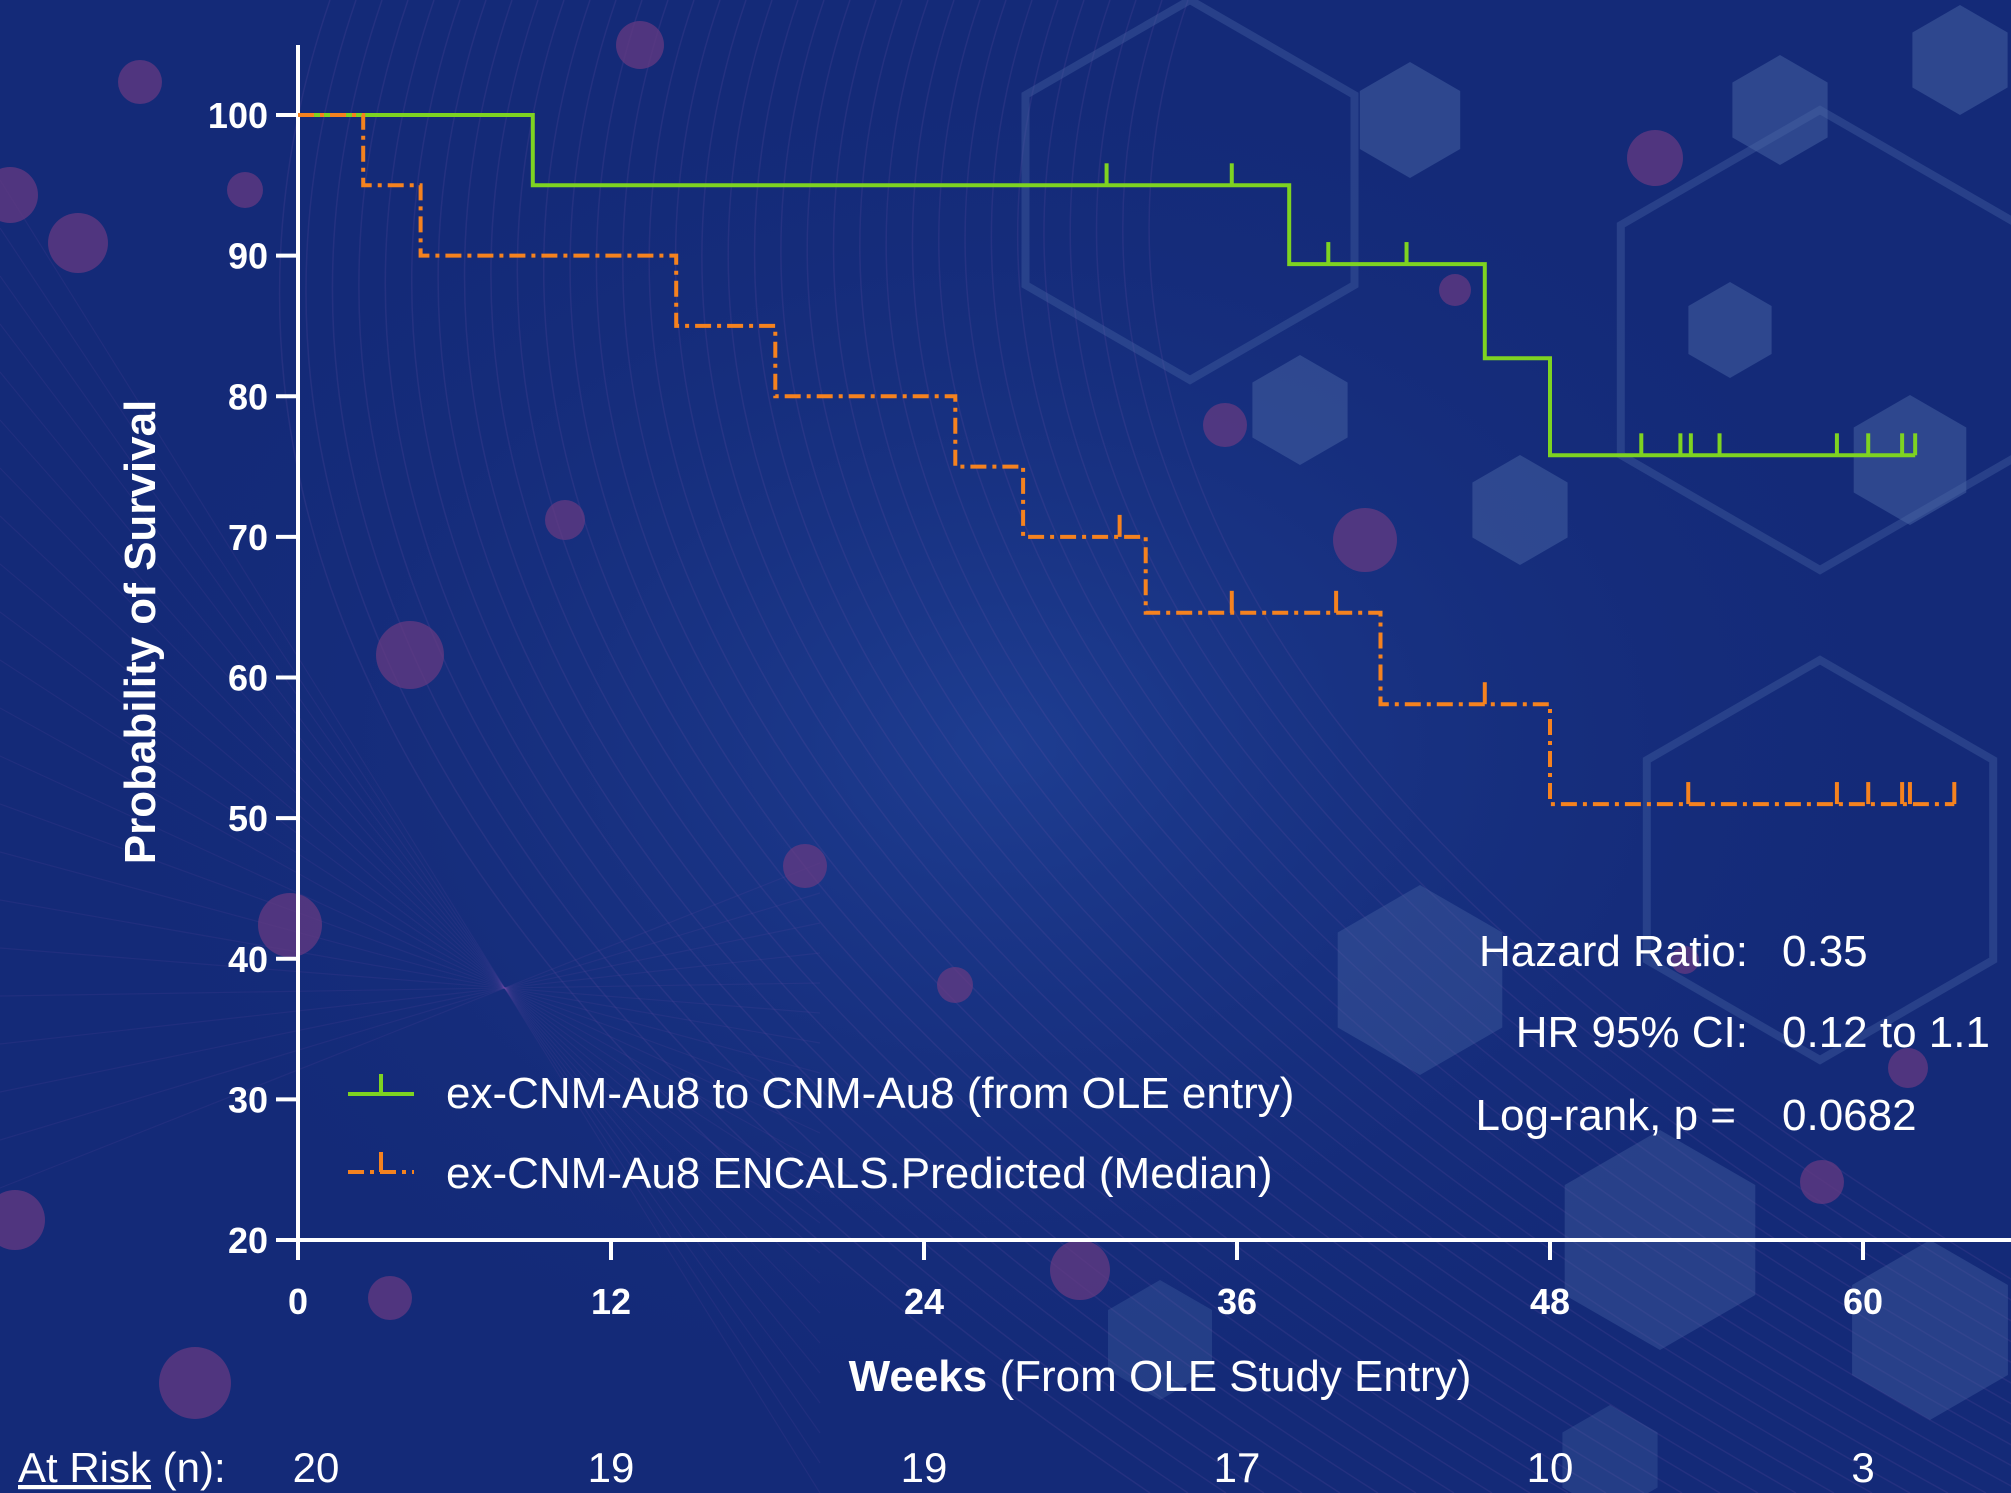 The width and height of the screenshot is (2011, 1493). I want to click on stat-label-ci: HR 95% CI:, so click(1632, 1032).